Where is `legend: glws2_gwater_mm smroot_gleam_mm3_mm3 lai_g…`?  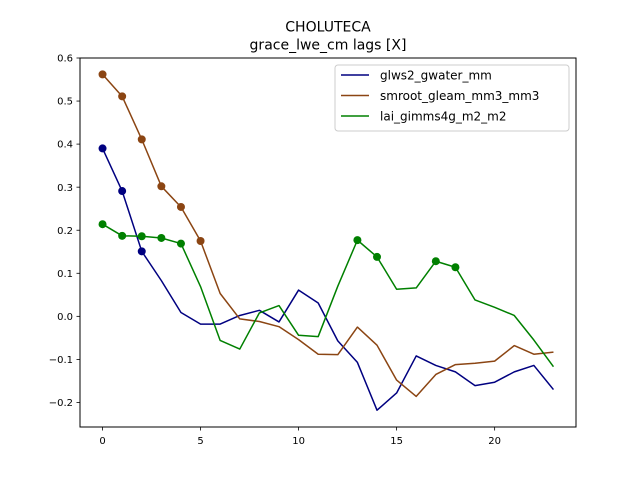
legend: glws2_gwater_mm smroot_gleam_mm3_mm3 lai_g… is located at coordinates (452, 98).